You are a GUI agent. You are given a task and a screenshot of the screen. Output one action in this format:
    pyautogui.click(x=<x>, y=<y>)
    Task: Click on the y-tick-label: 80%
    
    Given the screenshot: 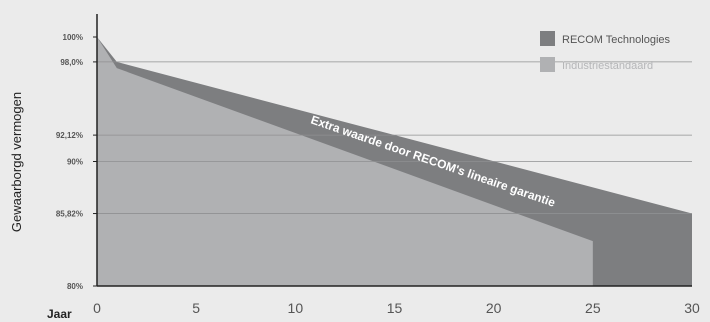 What is the action you would take?
    pyautogui.click(x=75, y=286)
    